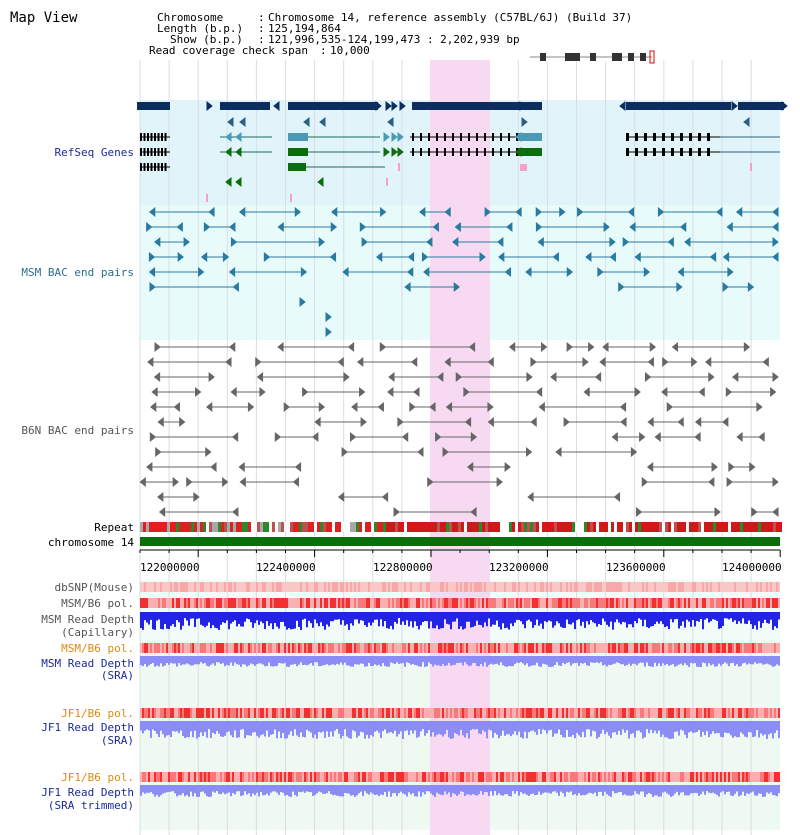  What do you see at coordinates (162, 137) in the screenshot?
I see `gene-exon` at bounding box center [162, 137].